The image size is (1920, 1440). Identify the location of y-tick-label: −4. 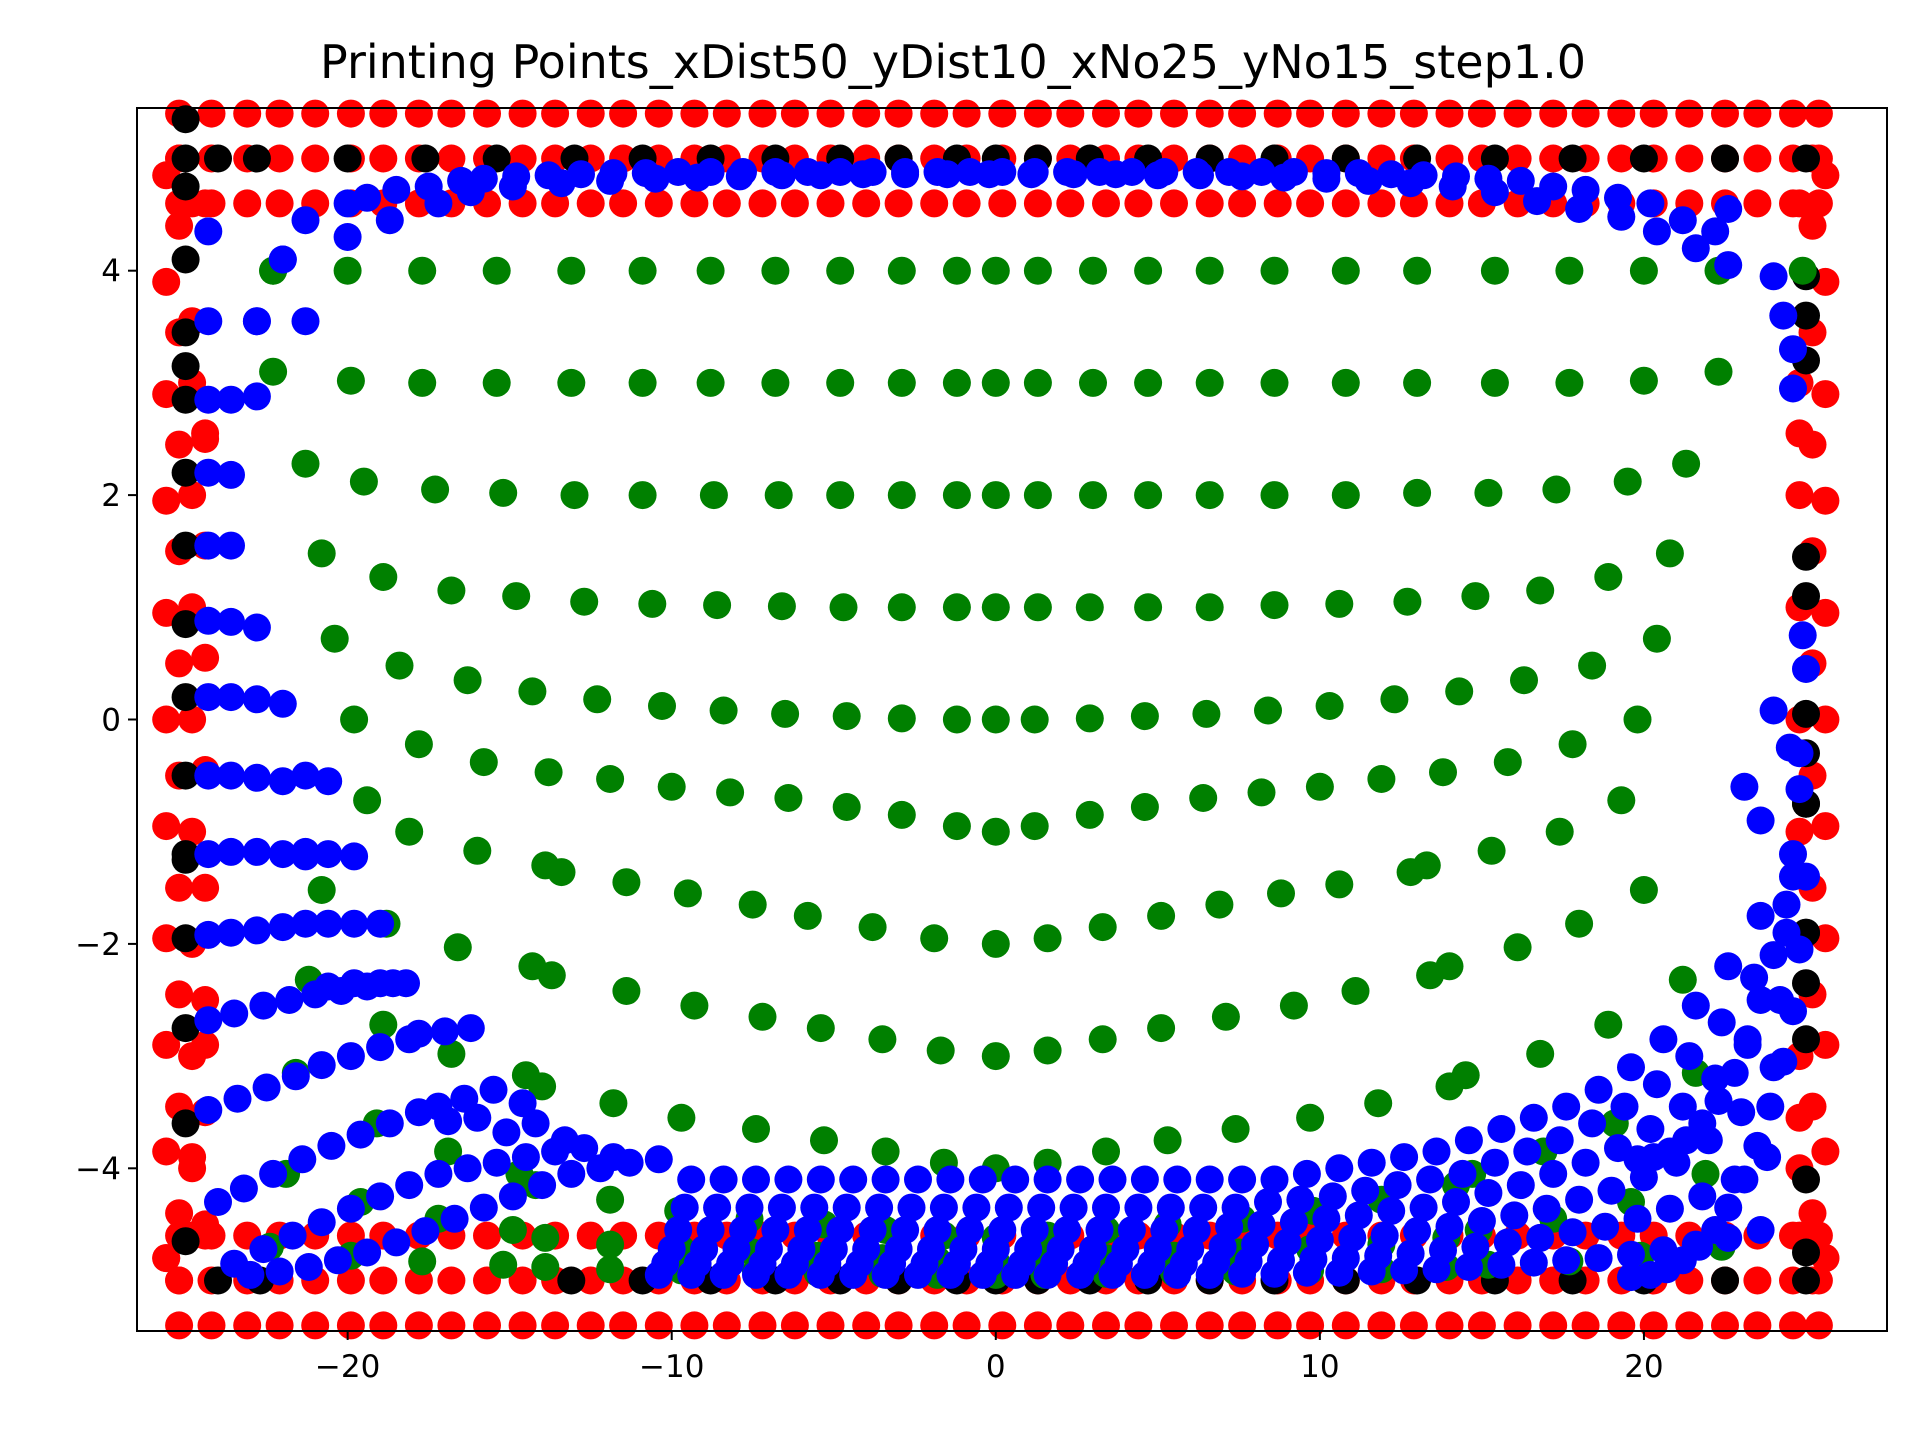
(98, 1169).